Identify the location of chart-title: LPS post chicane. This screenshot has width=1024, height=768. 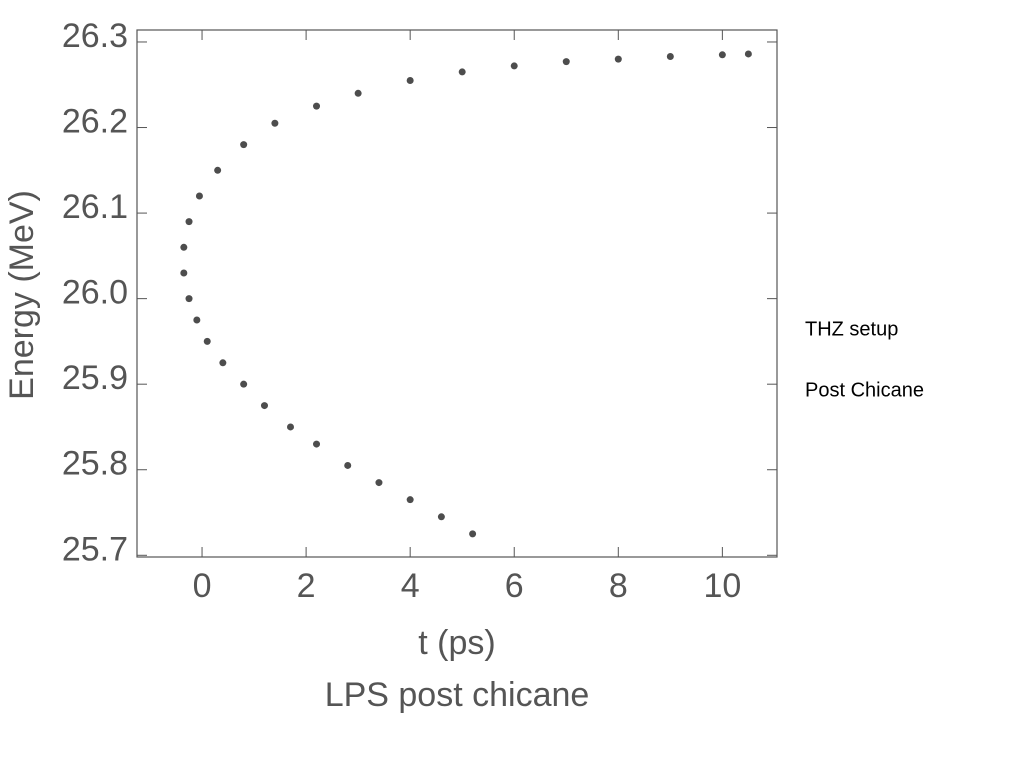
(457, 695).